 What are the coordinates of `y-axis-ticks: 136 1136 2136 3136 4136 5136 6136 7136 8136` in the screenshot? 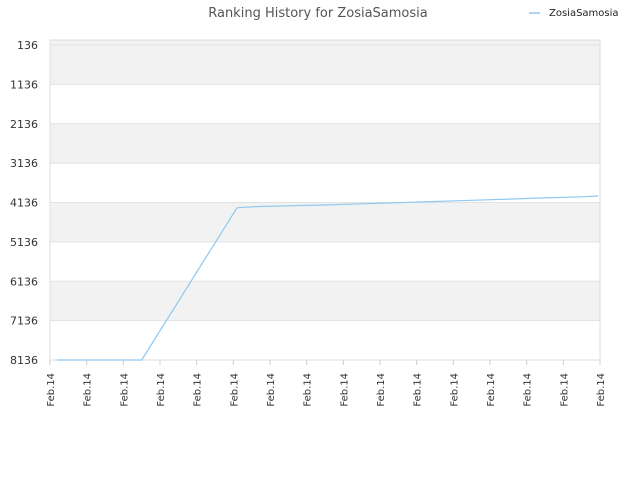 It's located at (24, 203).